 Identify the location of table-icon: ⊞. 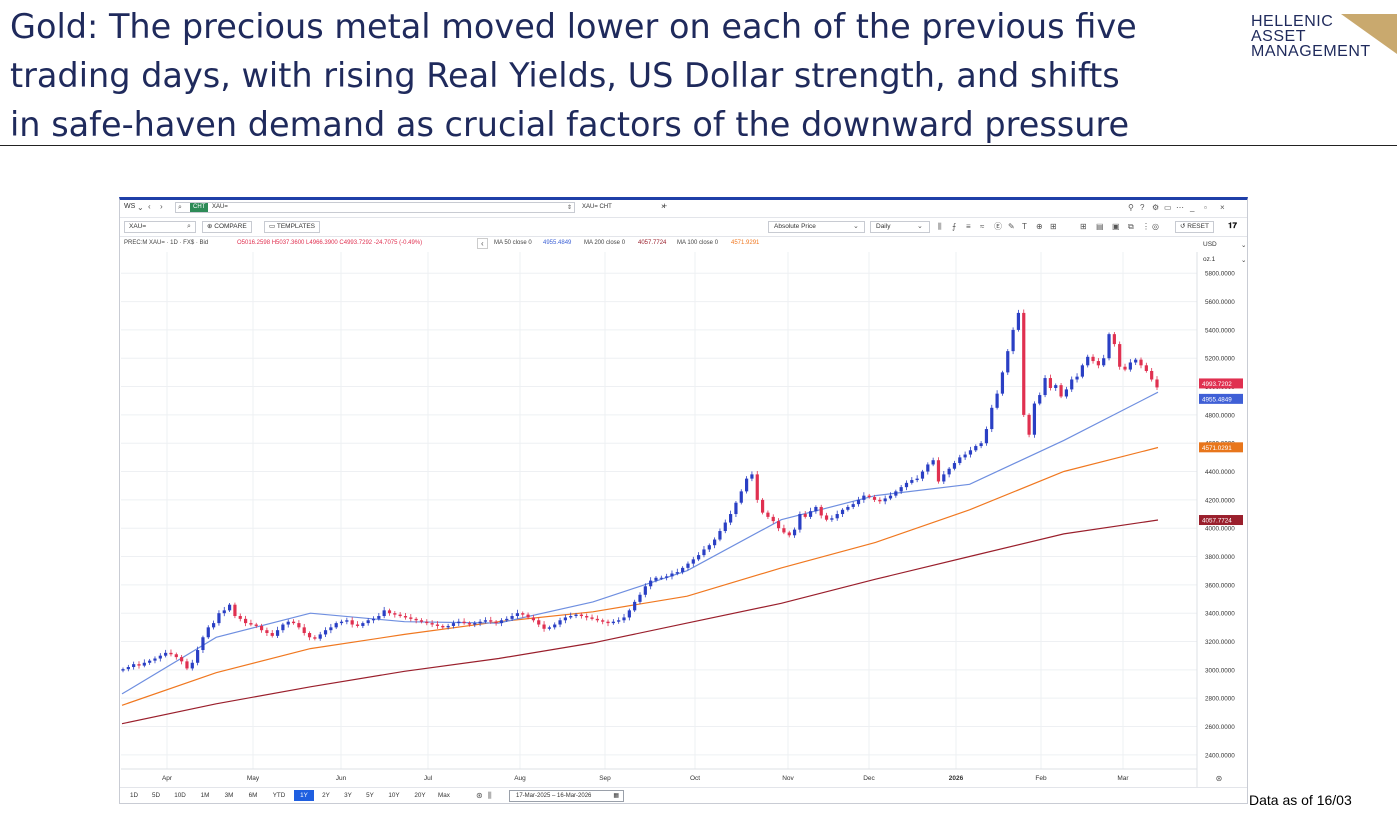
(1083, 226).